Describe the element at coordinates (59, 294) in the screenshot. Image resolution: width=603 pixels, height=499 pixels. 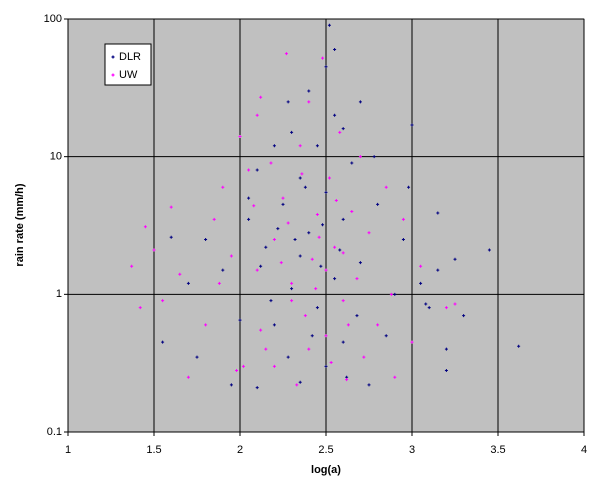
I see `y-tick-label: 1` at that location.